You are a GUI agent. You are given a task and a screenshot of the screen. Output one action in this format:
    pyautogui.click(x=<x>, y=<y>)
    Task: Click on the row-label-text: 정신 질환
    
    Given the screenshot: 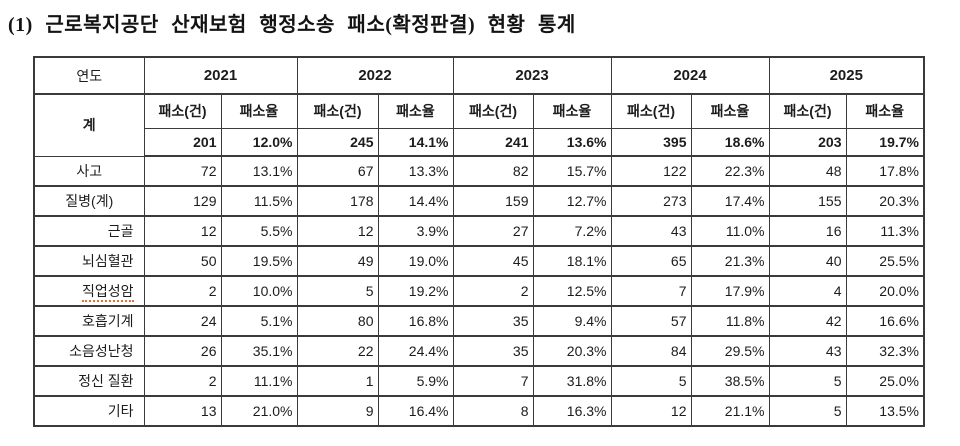 What is the action you would take?
    pyautogui.click(x=106, y=381)
    